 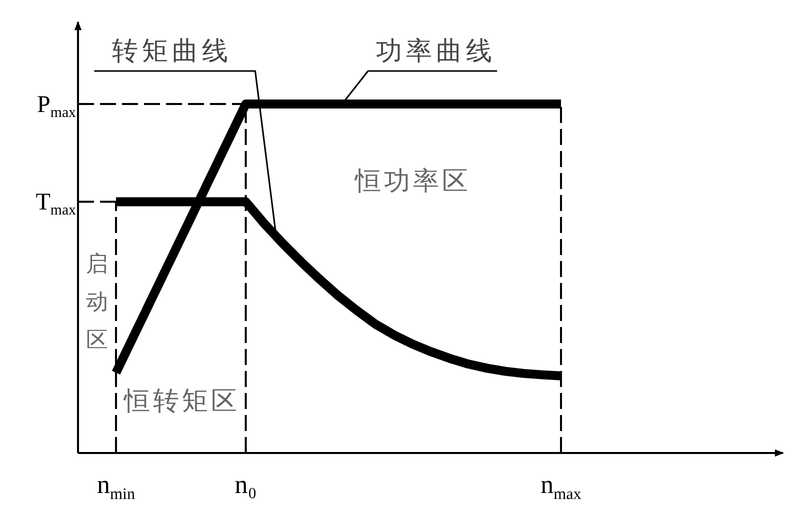 What do you see at coordinates (57, 107) in the screenshot?
I see `ref-line-label: P$_{max}$` at bounding box center [57, 107].